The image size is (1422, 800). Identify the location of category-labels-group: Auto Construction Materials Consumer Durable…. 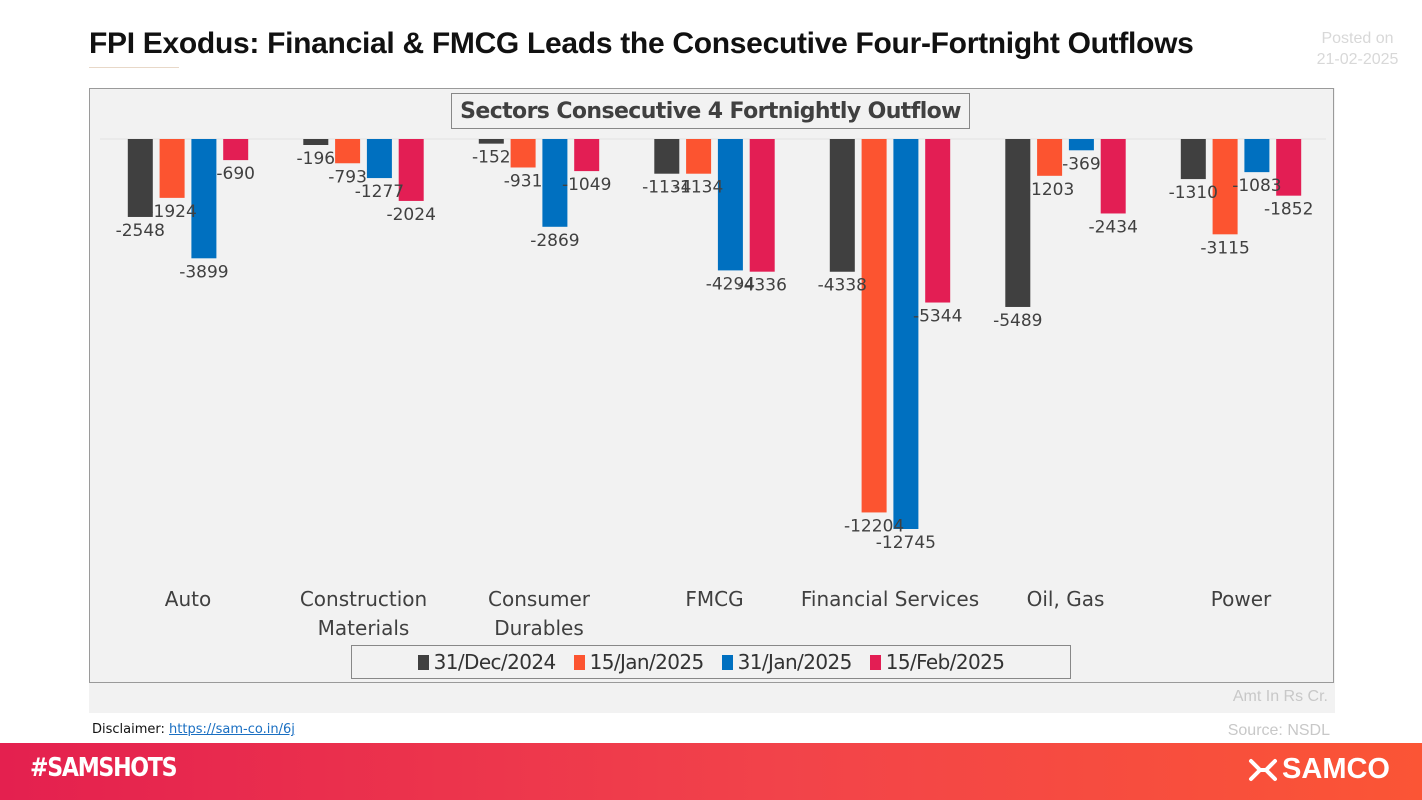
(718, 613).